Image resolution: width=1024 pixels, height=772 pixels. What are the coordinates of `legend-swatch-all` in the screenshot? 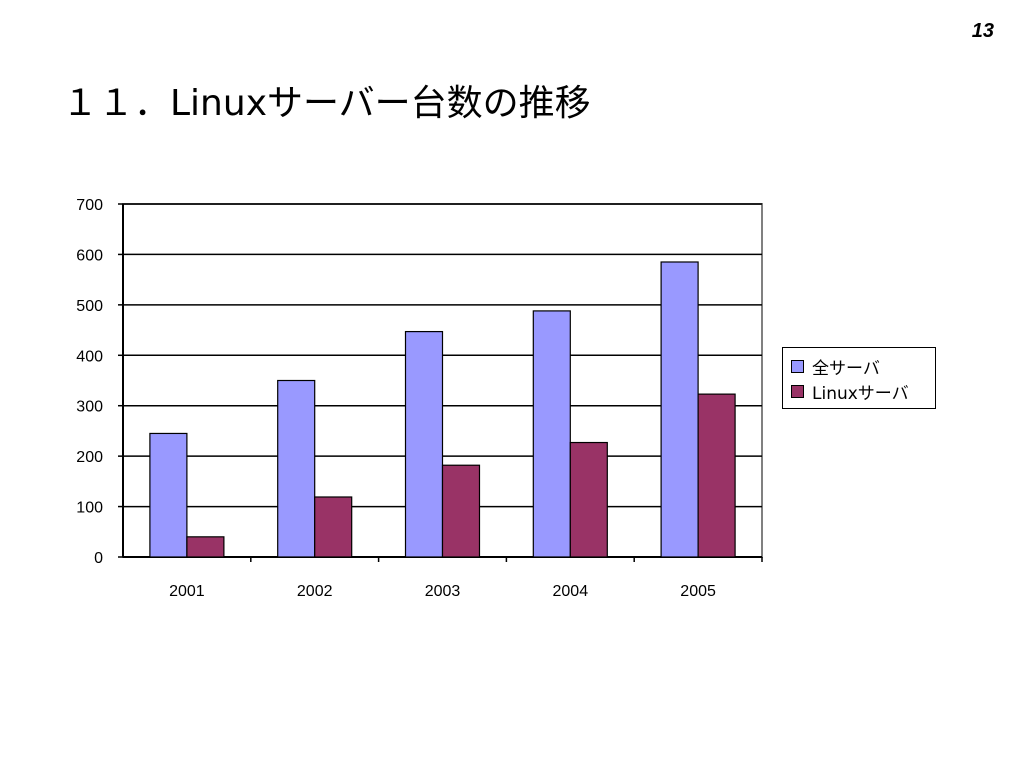 It's located at (797, 366).